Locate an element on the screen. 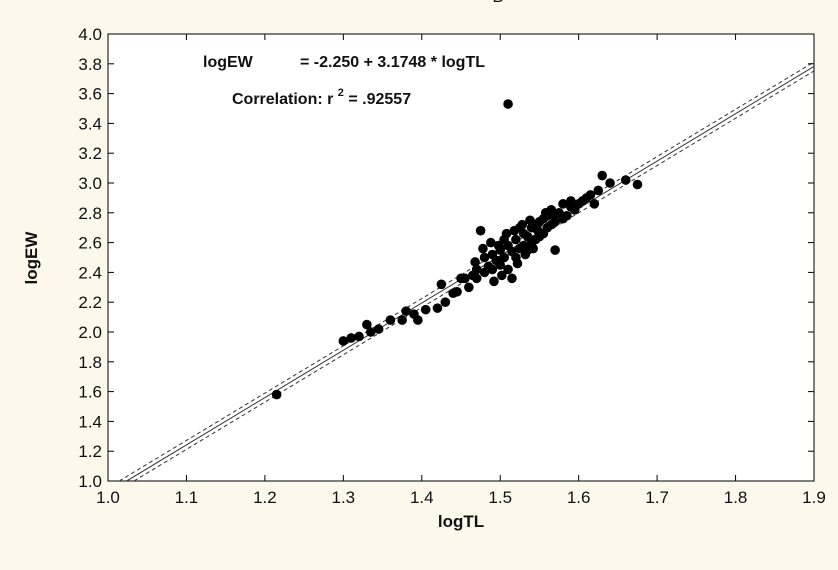 This screenshot has width=838, height=570. x-tick-label: 1.7 is located at coordinates (657, 497).